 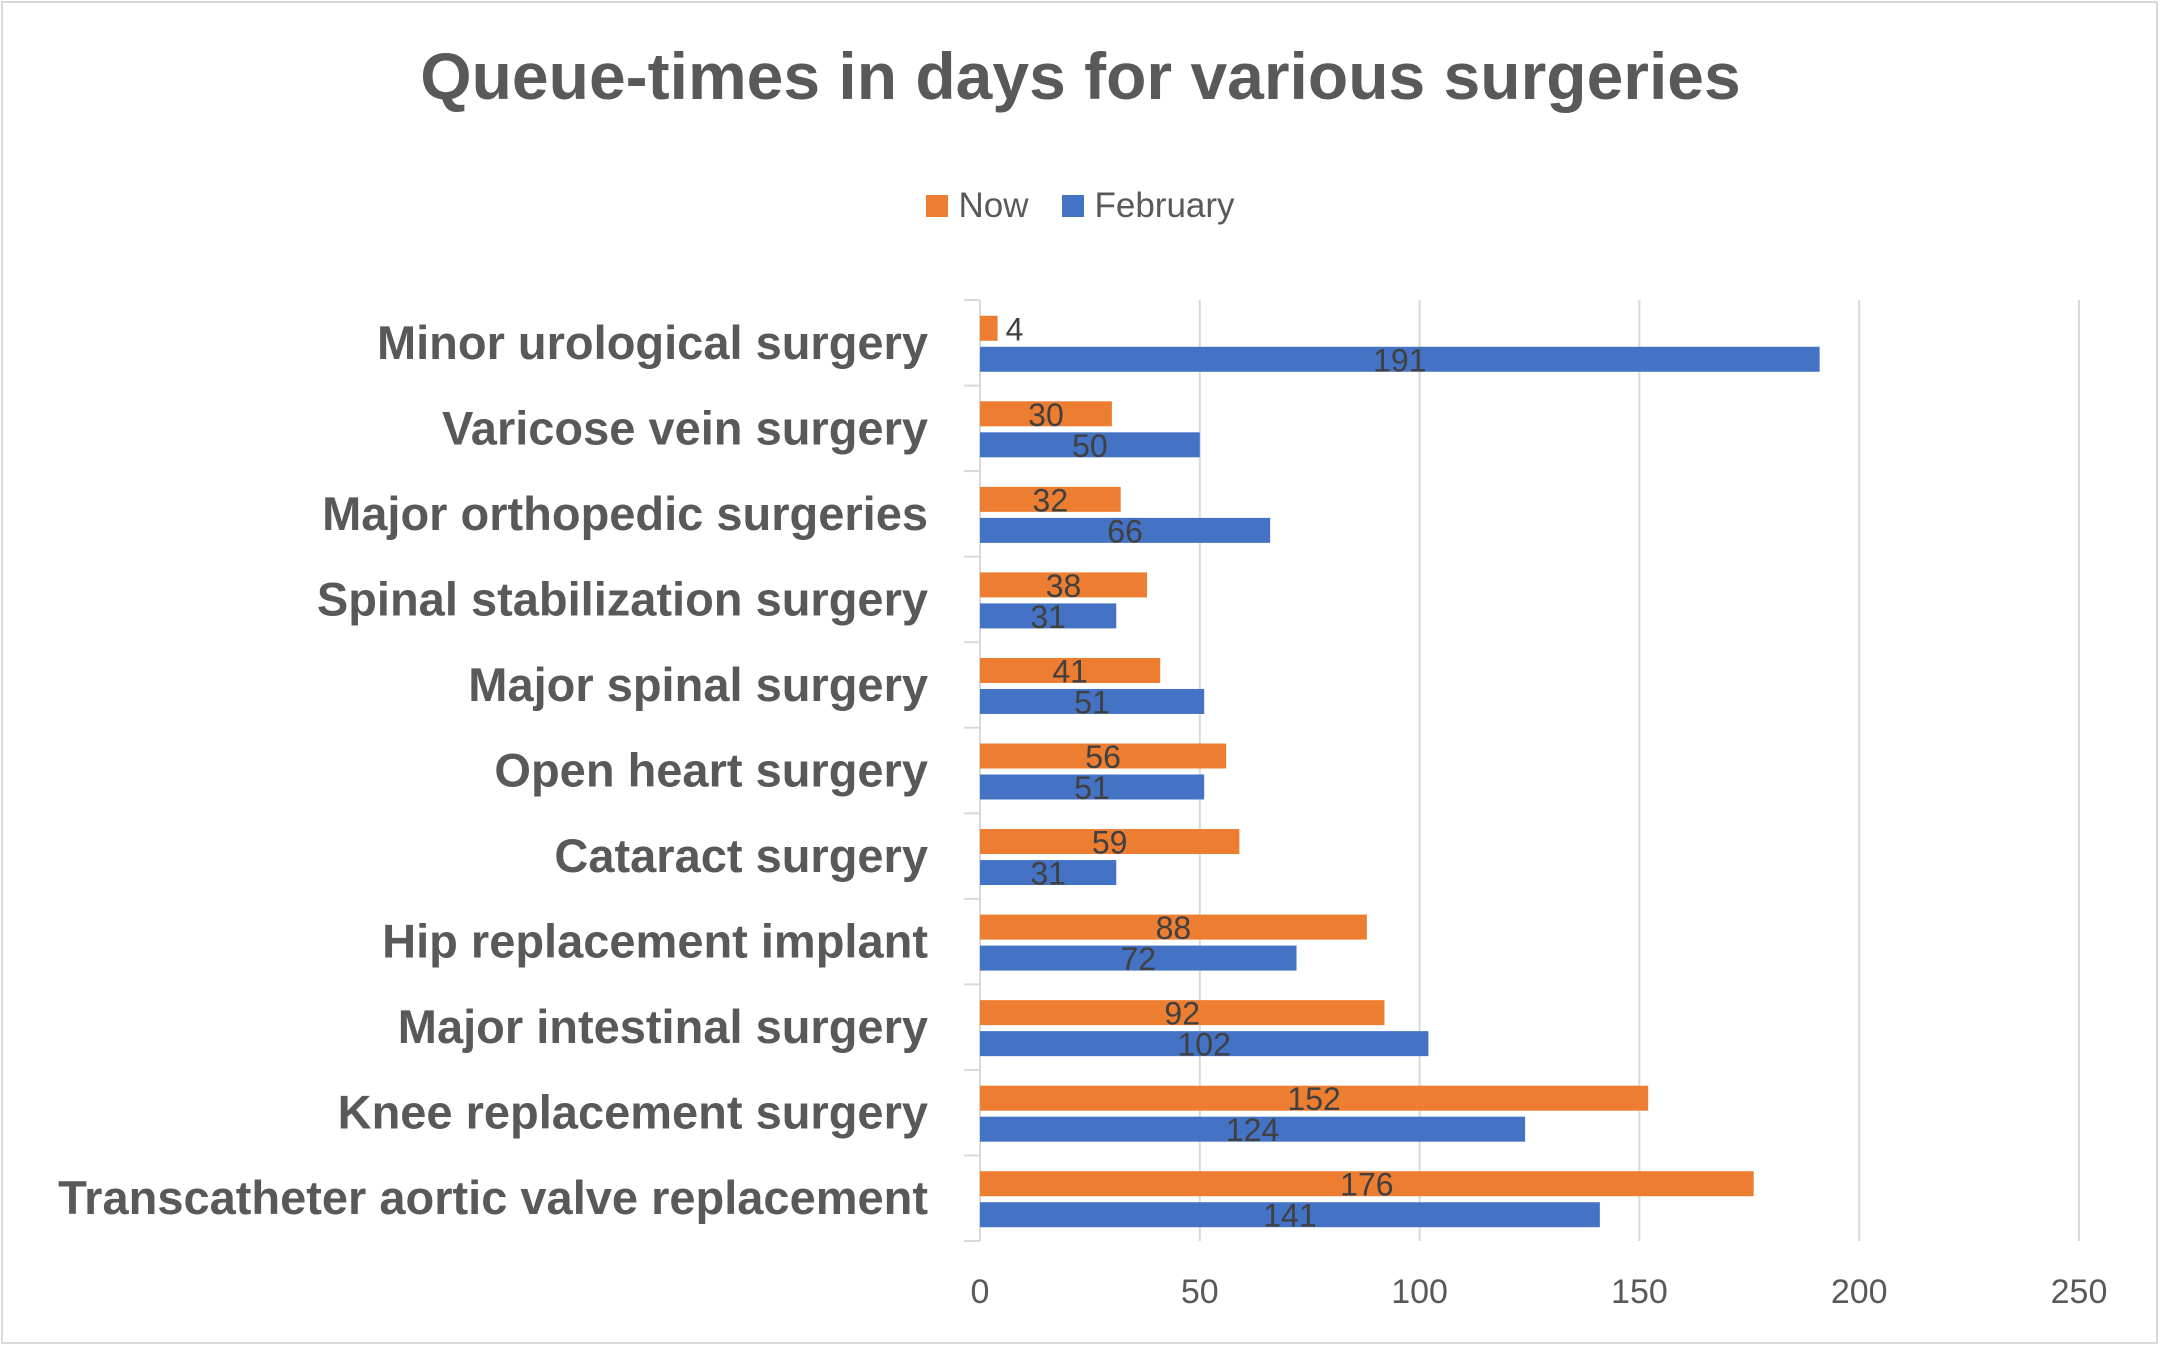 I want to click on data-label-february: 191, so click(x=1399, y=360).